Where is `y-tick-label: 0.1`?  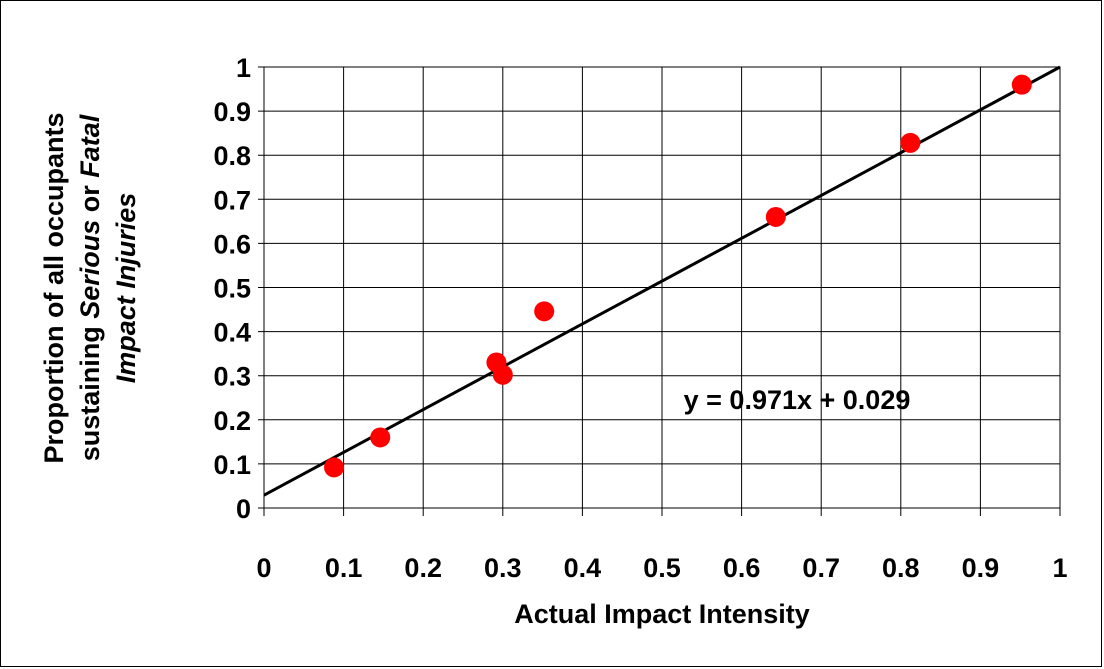
y-tick-label: 0.1 is located at coordinates (232, 465).